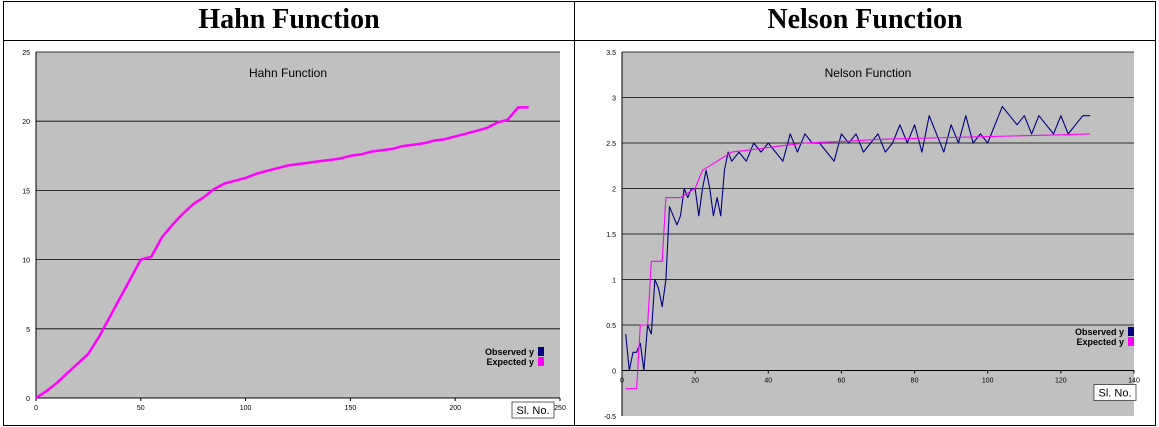 The height and width of the screenshot is (427, 1159). Describe the element at coordinates (768, 381) in the screenshot. I see `nelson-xtick-label-2: 40` at that location.